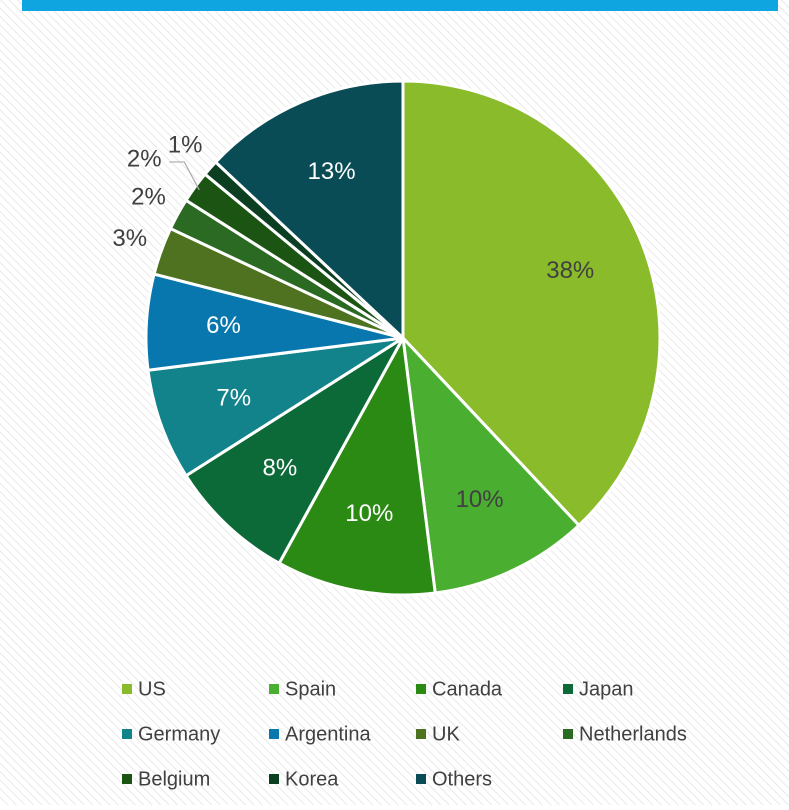  Describe the element at coordinates (280, 467) in the screenshot. I see `data-label: 8%` at that location.